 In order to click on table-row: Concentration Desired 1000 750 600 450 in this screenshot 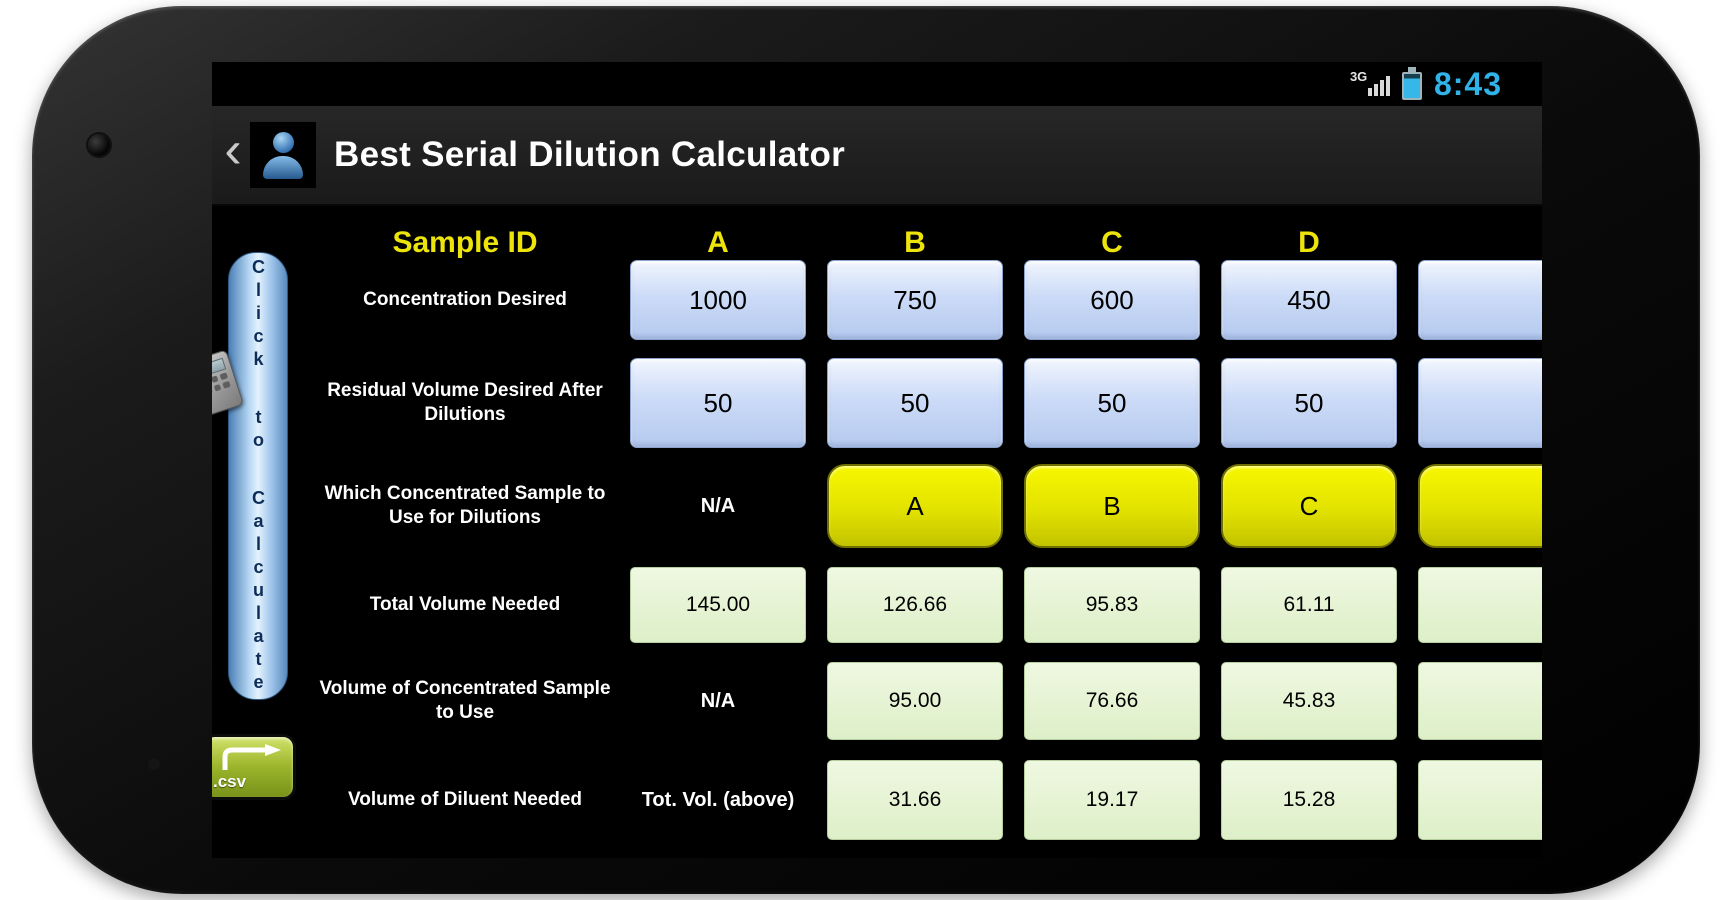, I will do `click(921, 300)`.